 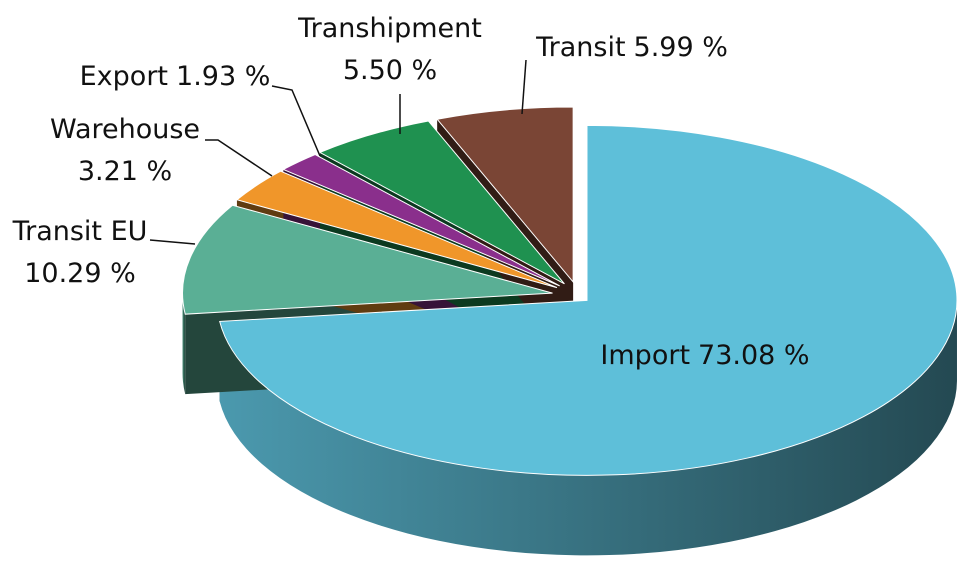 What do you see at coordinates (124, 76) in the screenshot?
I see `category-label: Export` at bounding box center [124, 76].